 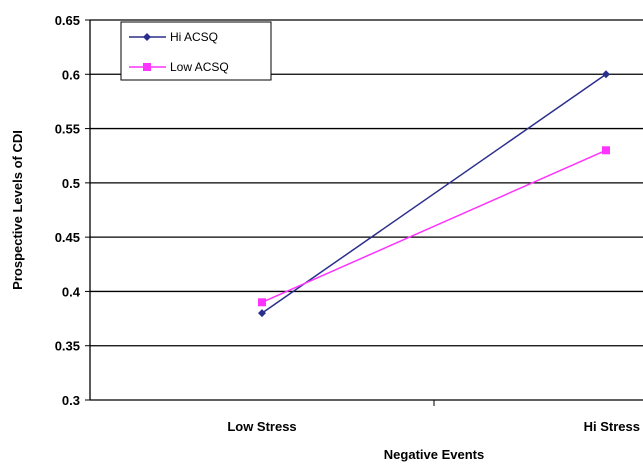 What do you see at coordinates (67, 346) in the screenshot?
I see `y-tick-label: 0.35` at bounding box center [67, 346].